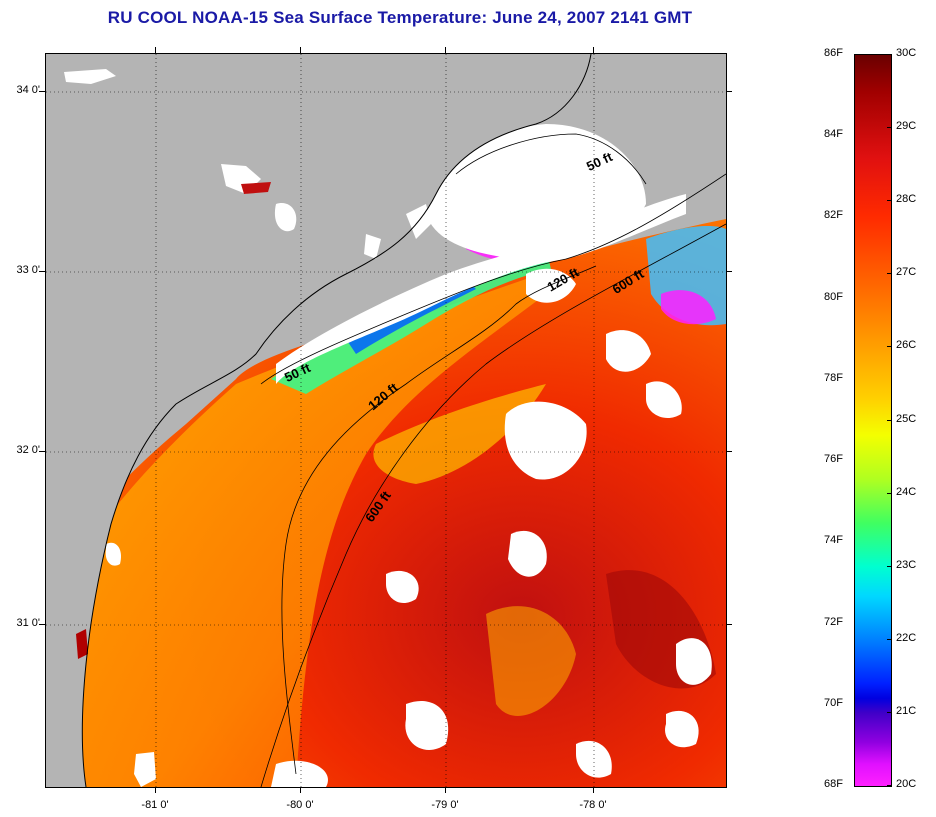 This screenshot has width=936, height=817. What do you see at coordinates (300, 805) in the screenshot?
I see `lon-label-80: -80 0'` at bounding box center [300, 805].